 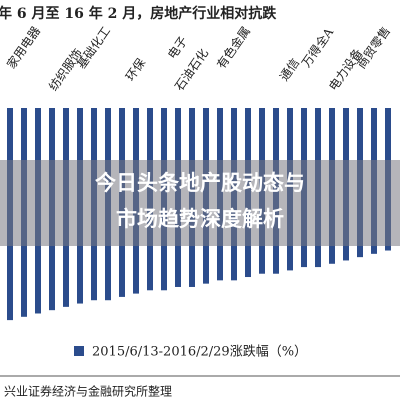 I want to click on overlay-title: 今日头条地产股动态与, so click(x=200, y=183).